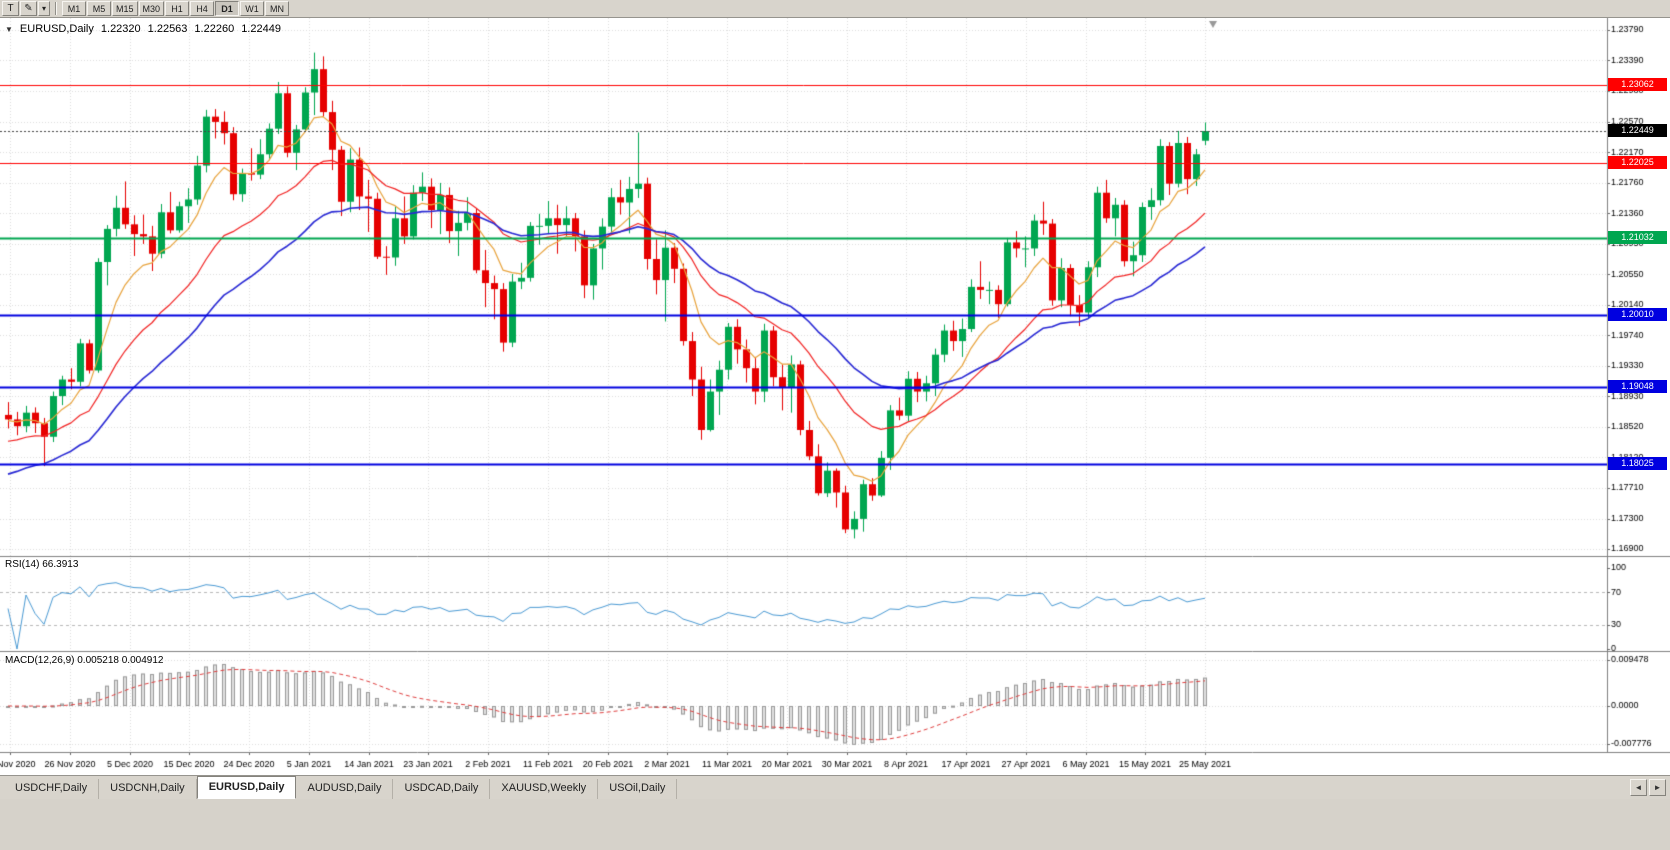  I want to click on chart-tab-audusd-daily: AUDUSD,Daily, so click(345, 789).